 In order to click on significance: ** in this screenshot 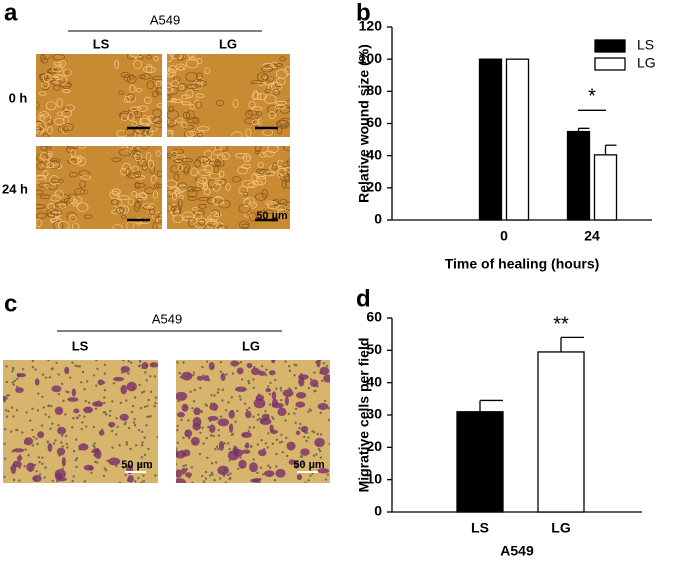, I will do `click(561, 325)`.